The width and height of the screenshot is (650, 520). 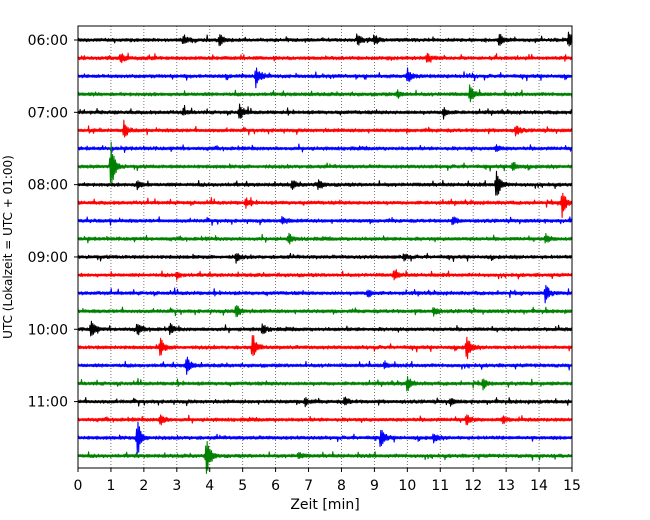 I want to click on x-tick-label: 15, so click(x=572, y=486).